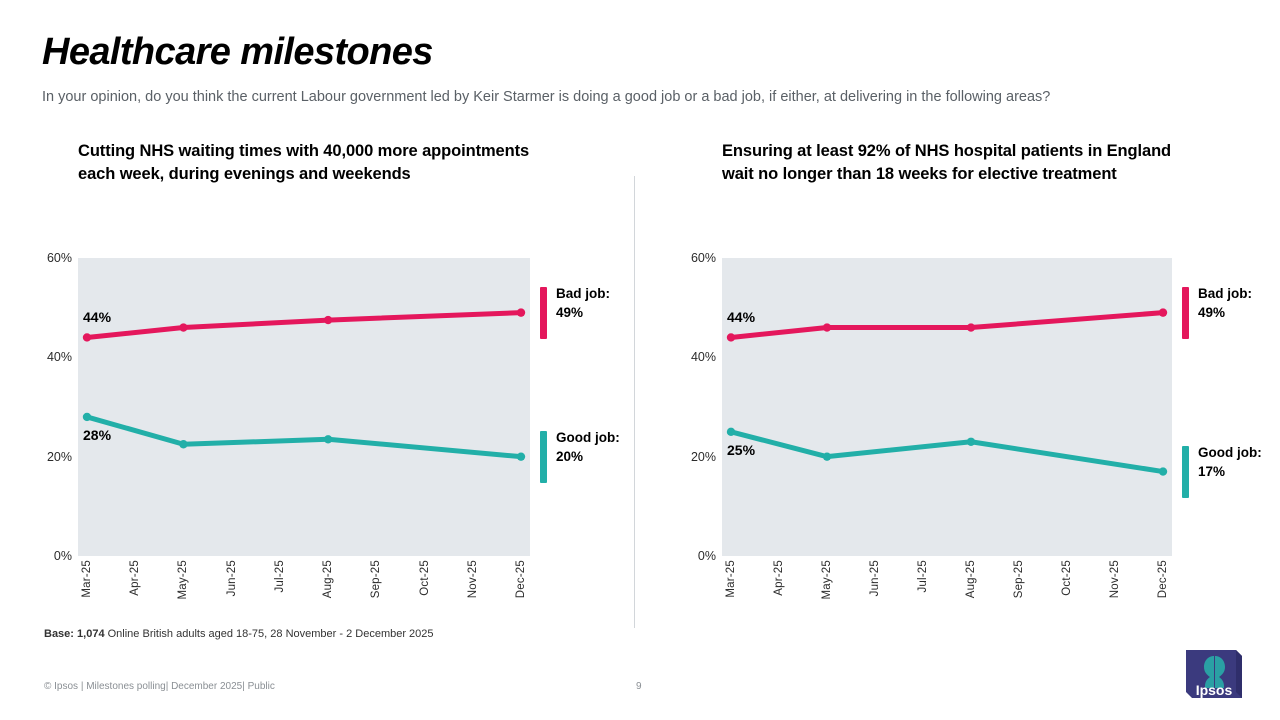 The height and width of the screenshot is (720, 1280). What do you see at coordinates (237, 52) in the screenshot?
I see `page-title: Healthcare milestones` at bounding box center [237, 52].